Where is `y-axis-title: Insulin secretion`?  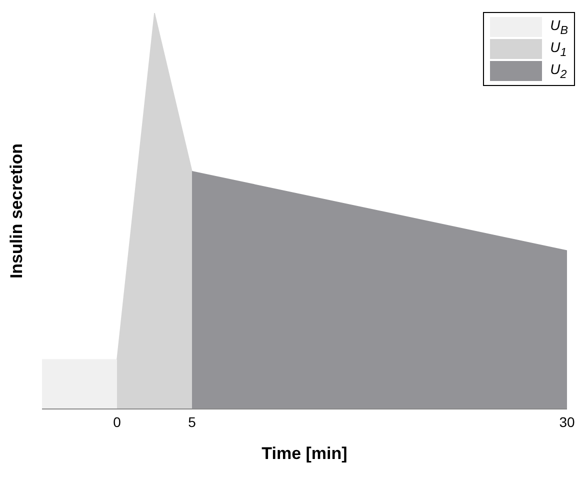
y-axis-title: Insulin secretion is located at coordinates (16, 211).